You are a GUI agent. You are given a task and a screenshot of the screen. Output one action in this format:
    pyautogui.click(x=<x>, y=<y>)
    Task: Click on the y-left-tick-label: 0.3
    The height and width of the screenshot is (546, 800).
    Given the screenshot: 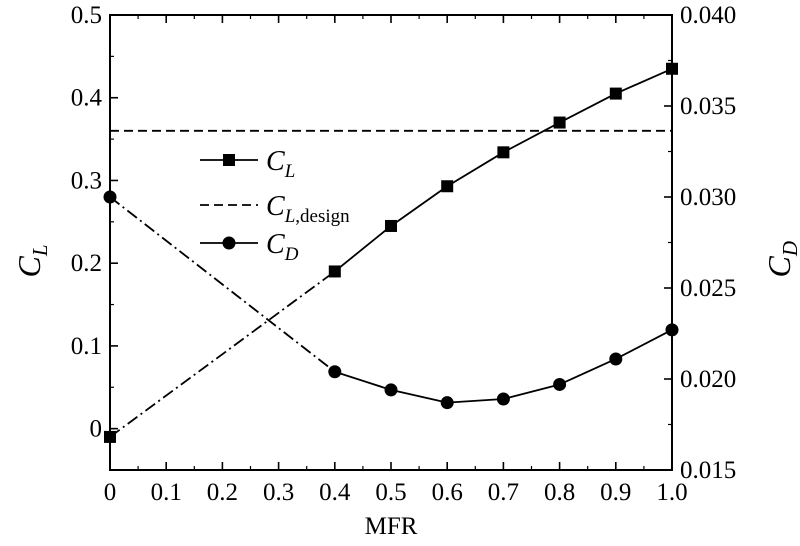 What is the action you would take?
    pyautogui.click(x=86, y=180)
    